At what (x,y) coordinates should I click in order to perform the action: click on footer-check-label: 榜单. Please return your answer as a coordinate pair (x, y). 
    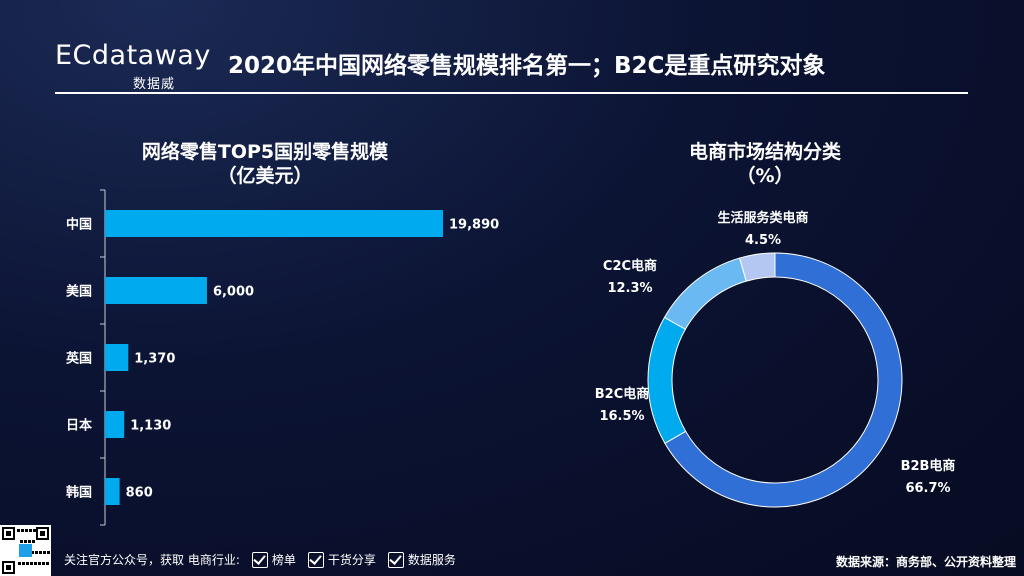
    Looking at the image, I should click on (283, 560).